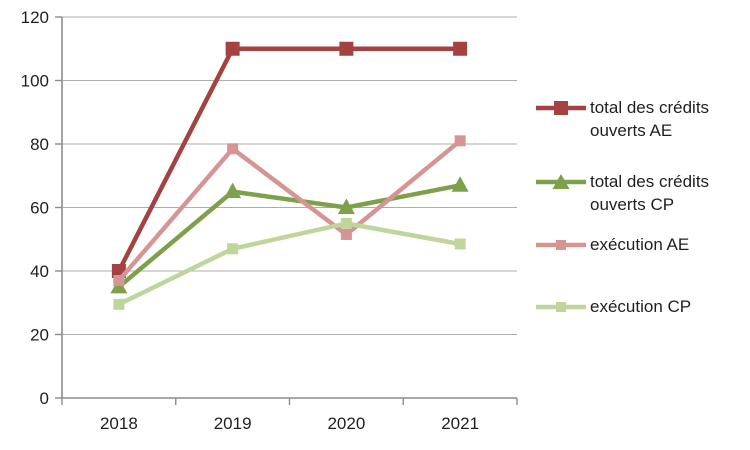 The width and height of the screenshot is (750, 450). Describe the element at coordinates (39, 208) in the screenshot. I see `y-axis-tick-label: 60` at that location.